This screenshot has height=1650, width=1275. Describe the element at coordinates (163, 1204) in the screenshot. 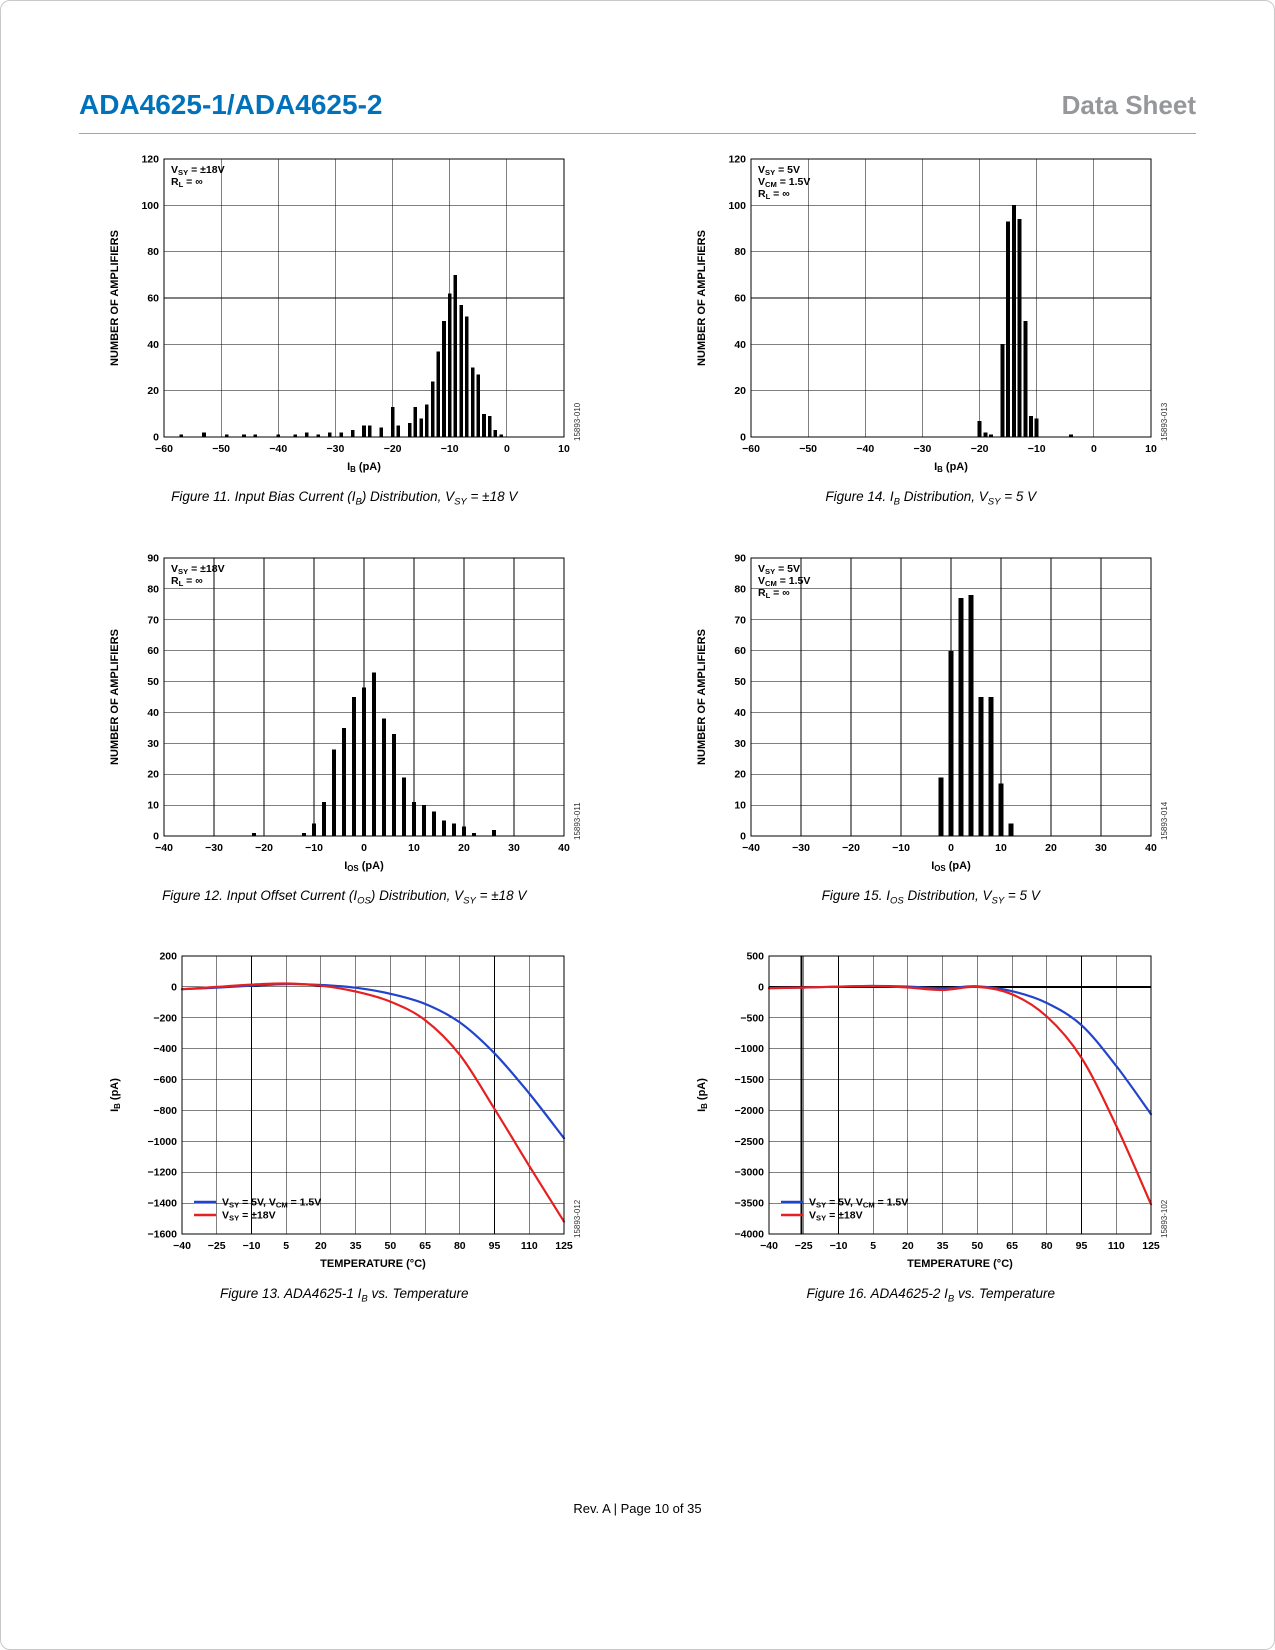

I see `svg-text: −1400` at that location.